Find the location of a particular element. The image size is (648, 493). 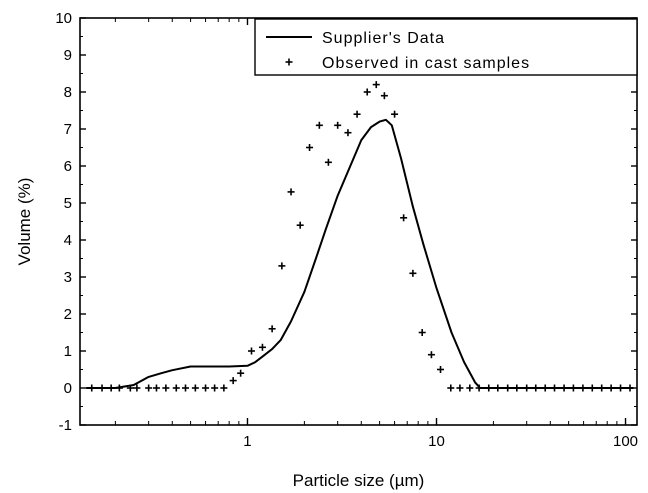

y-tick-label: 5 is located at coordinates (68, 203).